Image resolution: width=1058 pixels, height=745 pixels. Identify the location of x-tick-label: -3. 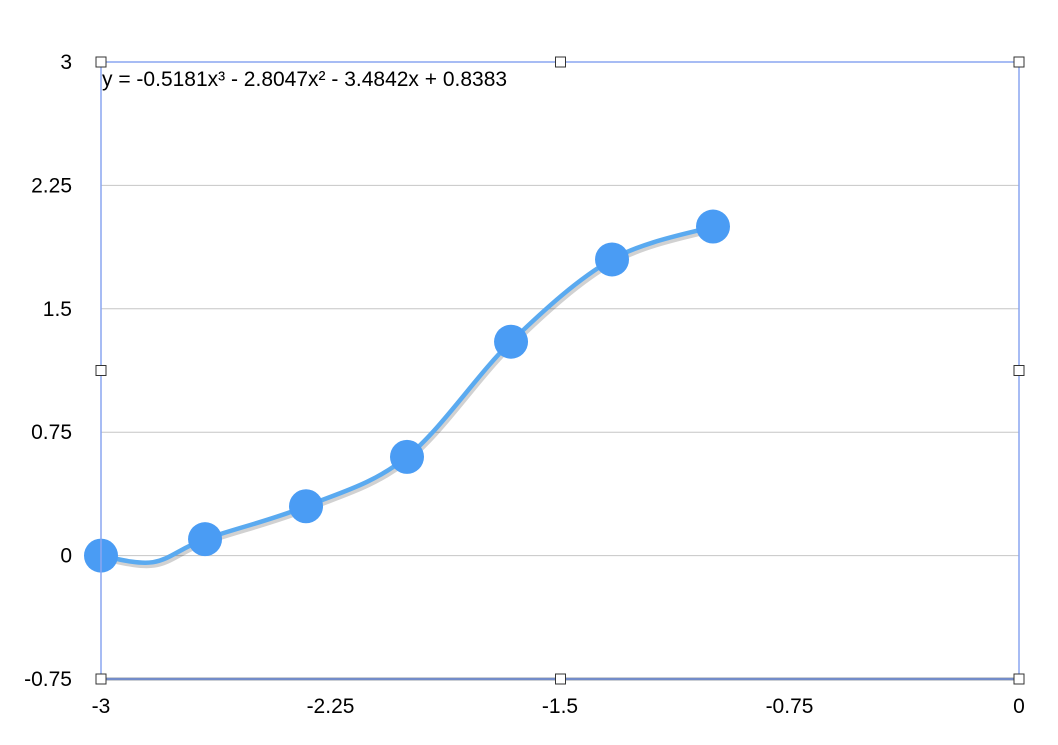
(101, 706).